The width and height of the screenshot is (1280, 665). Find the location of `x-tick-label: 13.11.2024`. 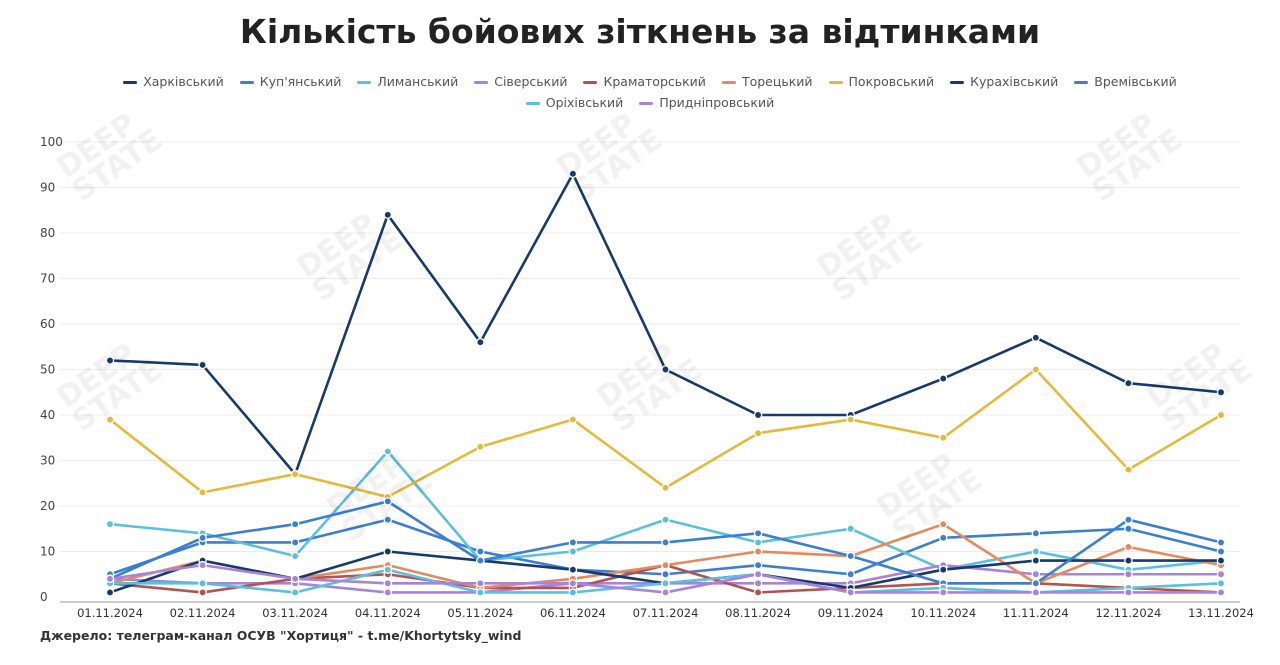

x-tick-label: 13.11.2024 is located at coordinates (1221, 613).